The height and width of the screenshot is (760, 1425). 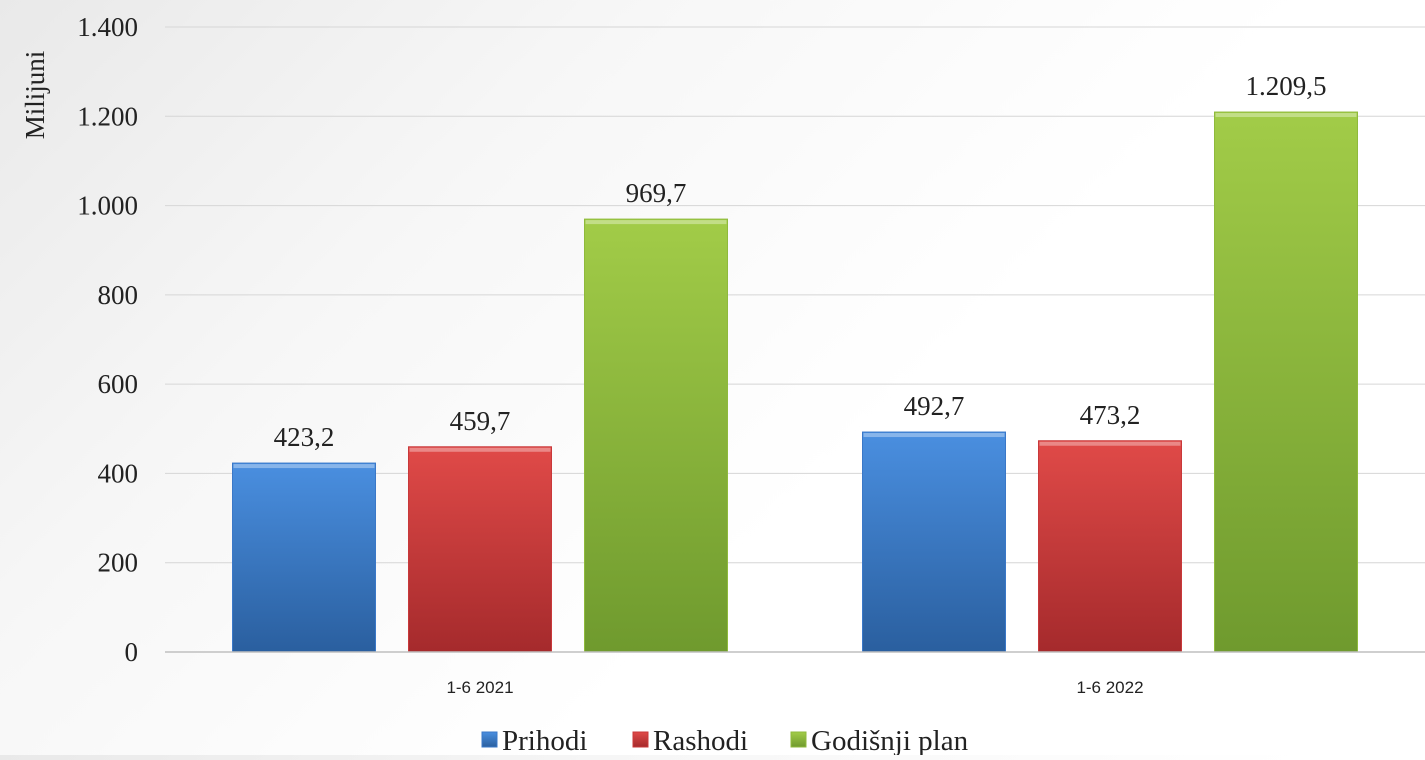 What do you see at coordinates (1110, 415) in the screenshot?
I see `data-label: 473,2` at bounding box center [1110, 415].